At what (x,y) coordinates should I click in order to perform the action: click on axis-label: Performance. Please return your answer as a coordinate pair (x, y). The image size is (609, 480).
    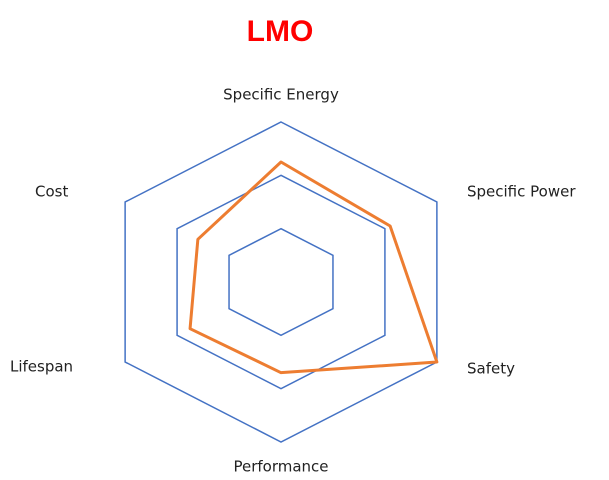
    Looking at the image, I should click on (280, 467).